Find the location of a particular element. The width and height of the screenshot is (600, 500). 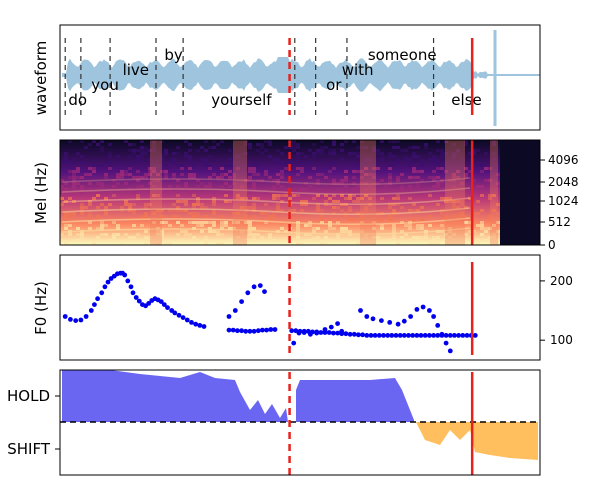

mel-ytick-label: 512 is located at coordinates (559, 222).